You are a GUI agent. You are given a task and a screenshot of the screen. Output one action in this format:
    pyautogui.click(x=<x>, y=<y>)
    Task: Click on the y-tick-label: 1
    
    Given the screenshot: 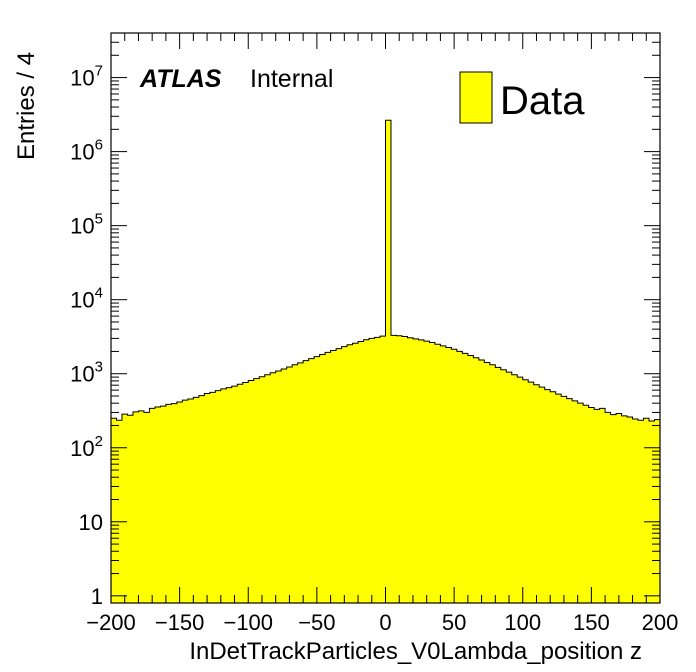 What is the action you would take?
    pyautogui.click(x=97, y=596)
    